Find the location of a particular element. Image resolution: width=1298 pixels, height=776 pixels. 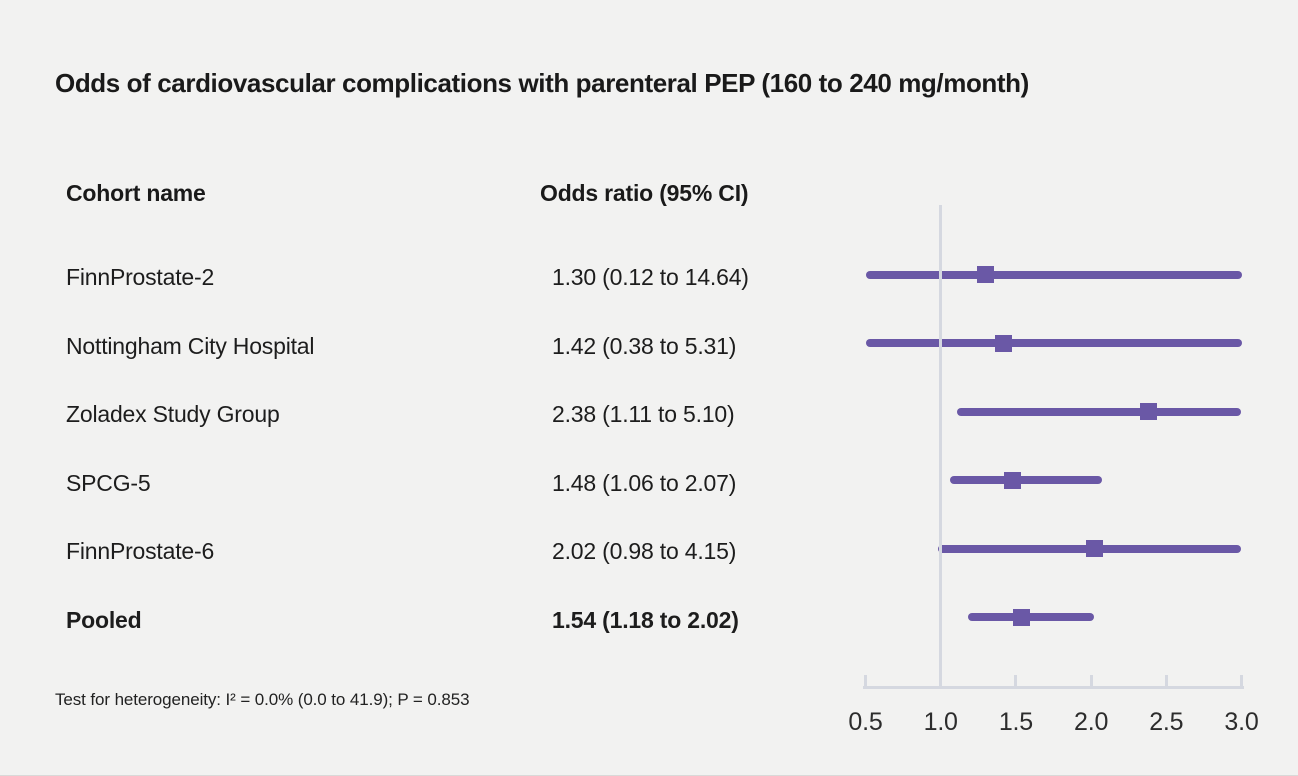

study-name: Nottingham City Hospital is located at coordinates (190, 345).